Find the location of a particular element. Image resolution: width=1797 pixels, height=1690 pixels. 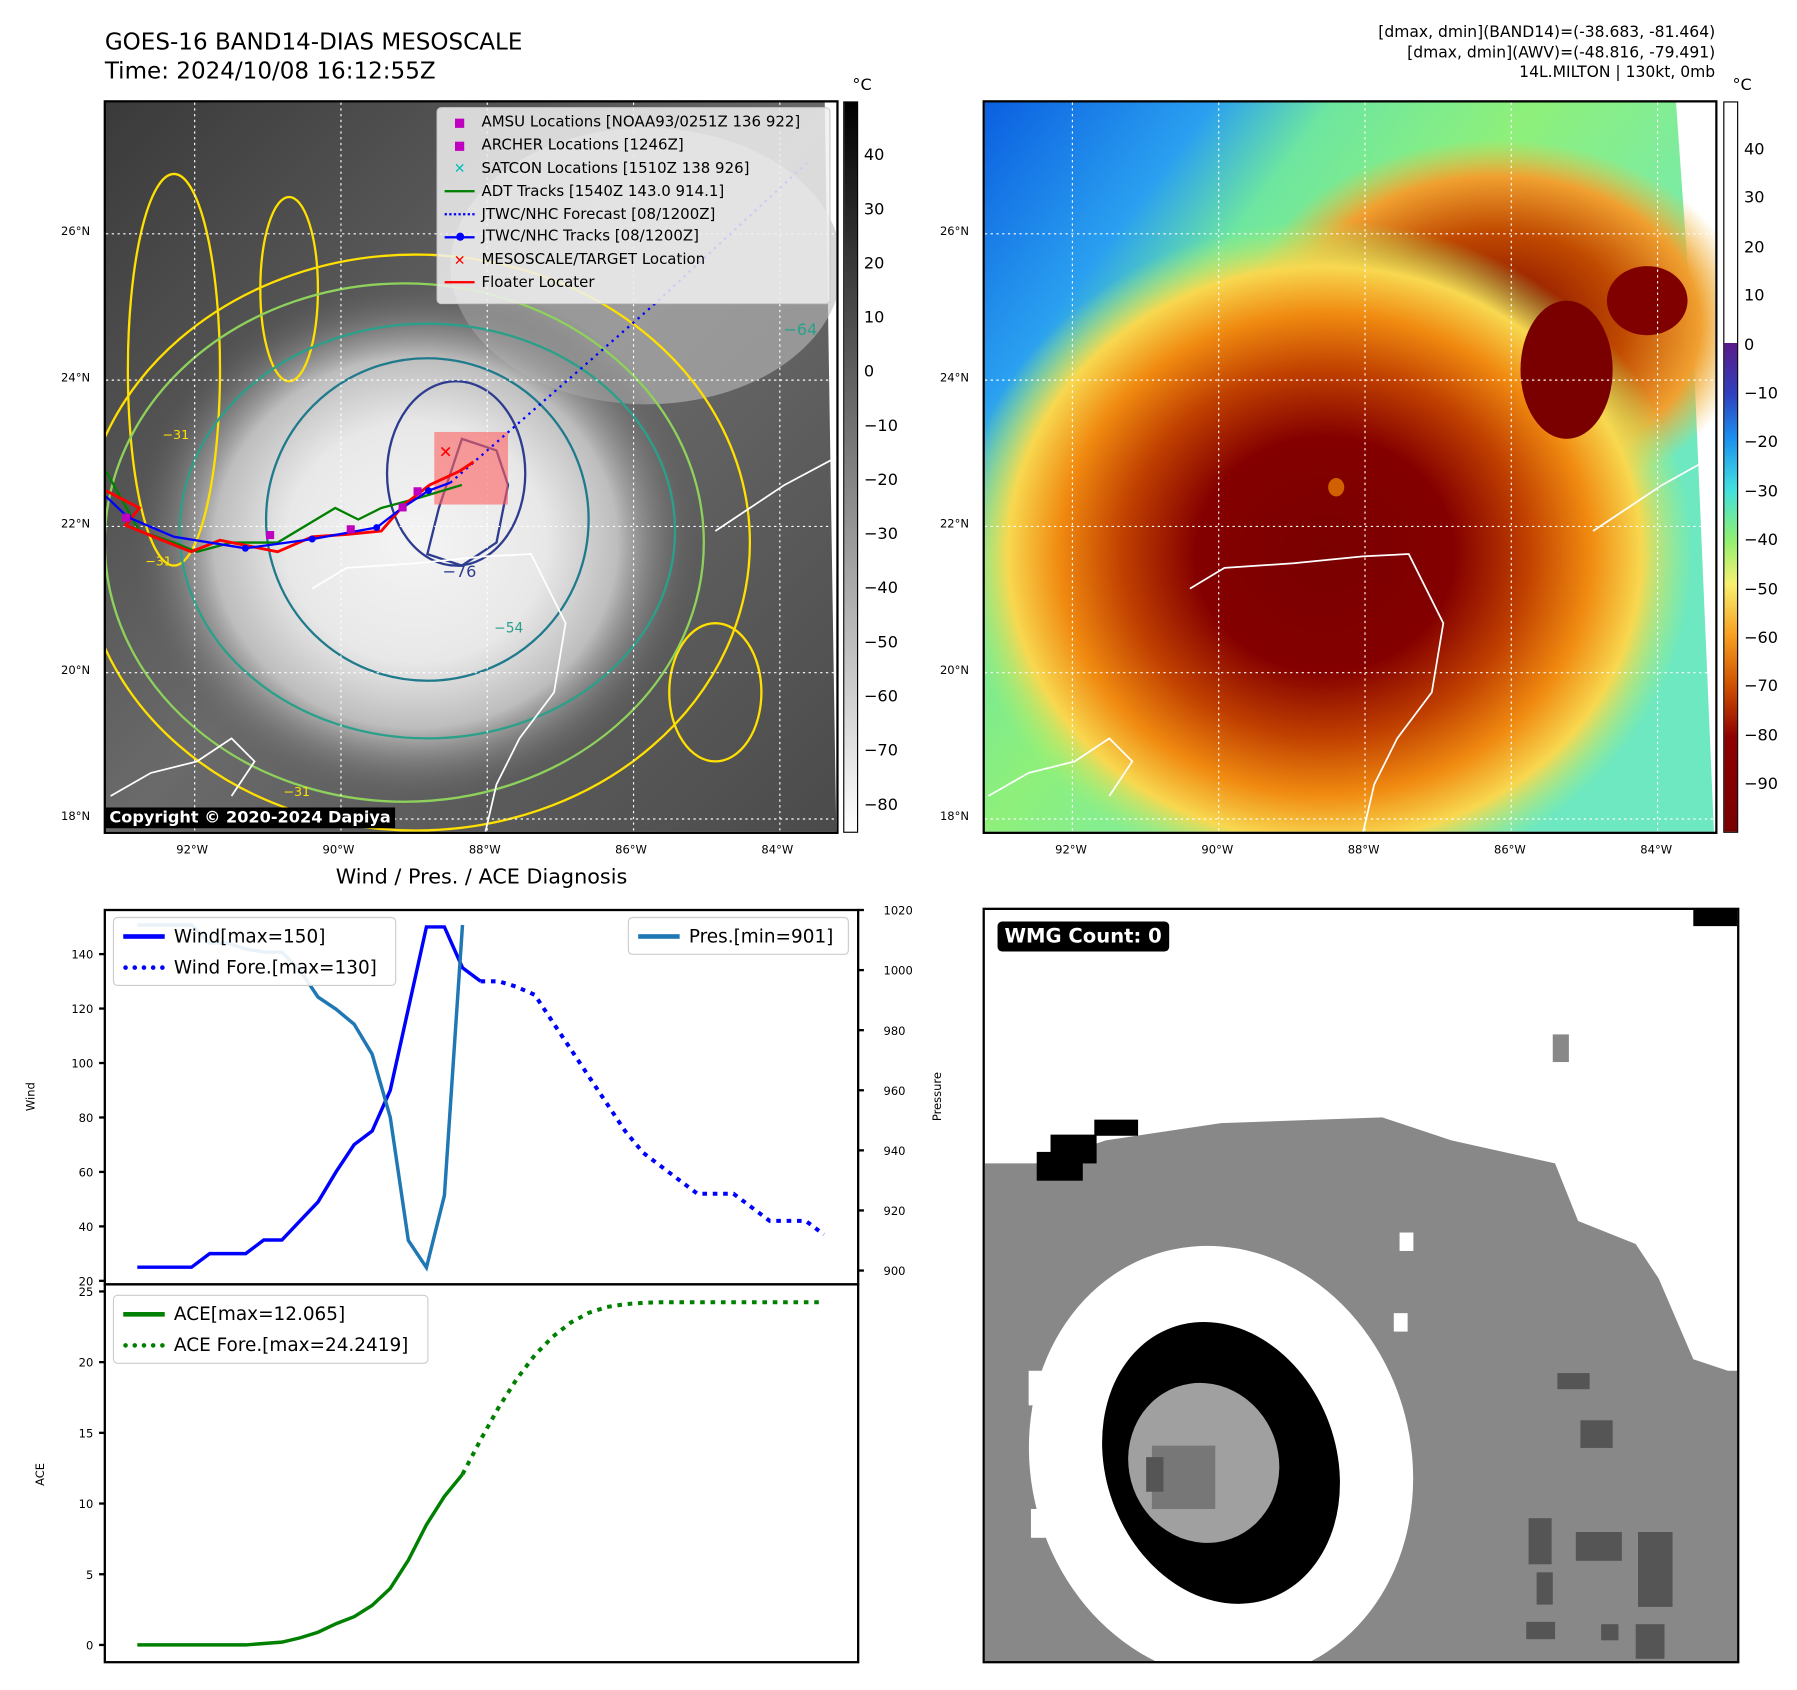

lon-label: 92°W is located at coordinates (1071, 851).